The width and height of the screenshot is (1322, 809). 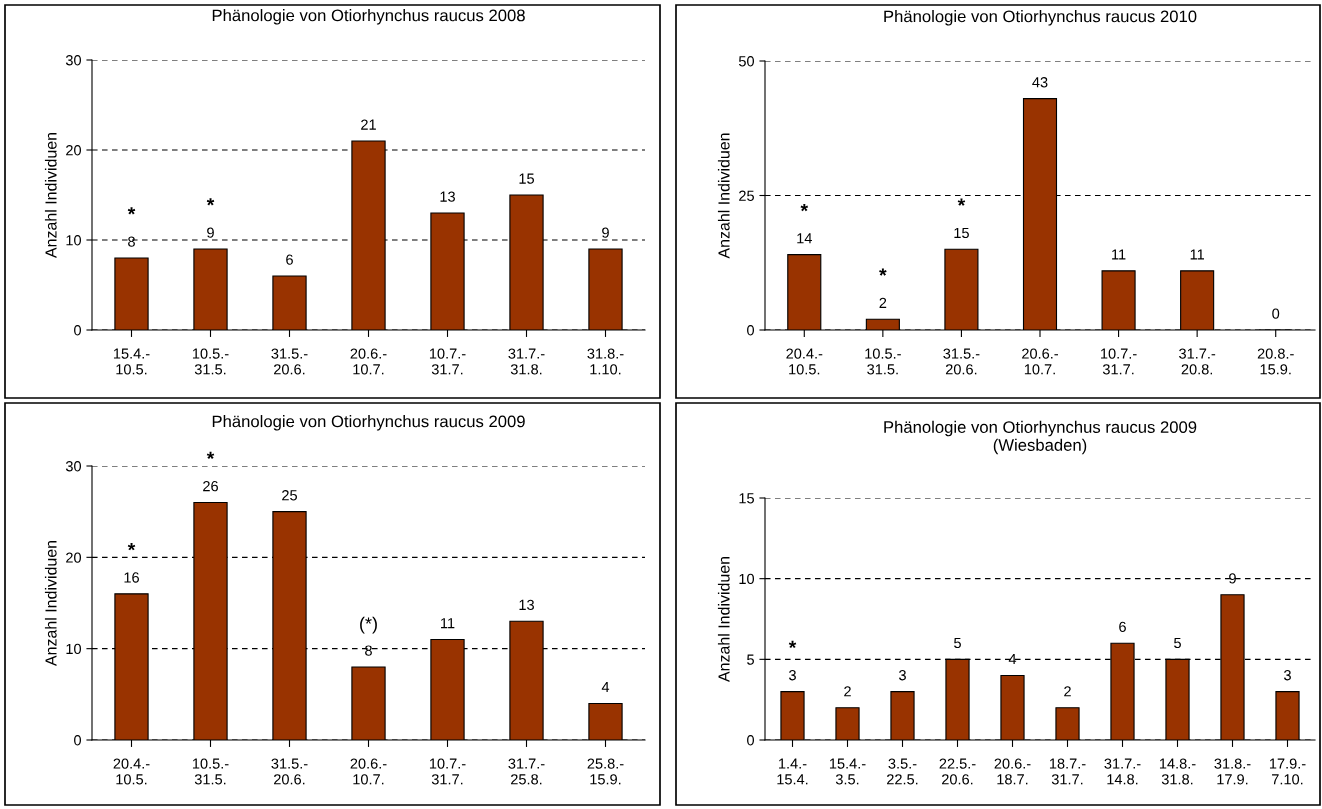 I want to click on x-tick-label: 22.5.- 20.6., so click(x=957, y=771).